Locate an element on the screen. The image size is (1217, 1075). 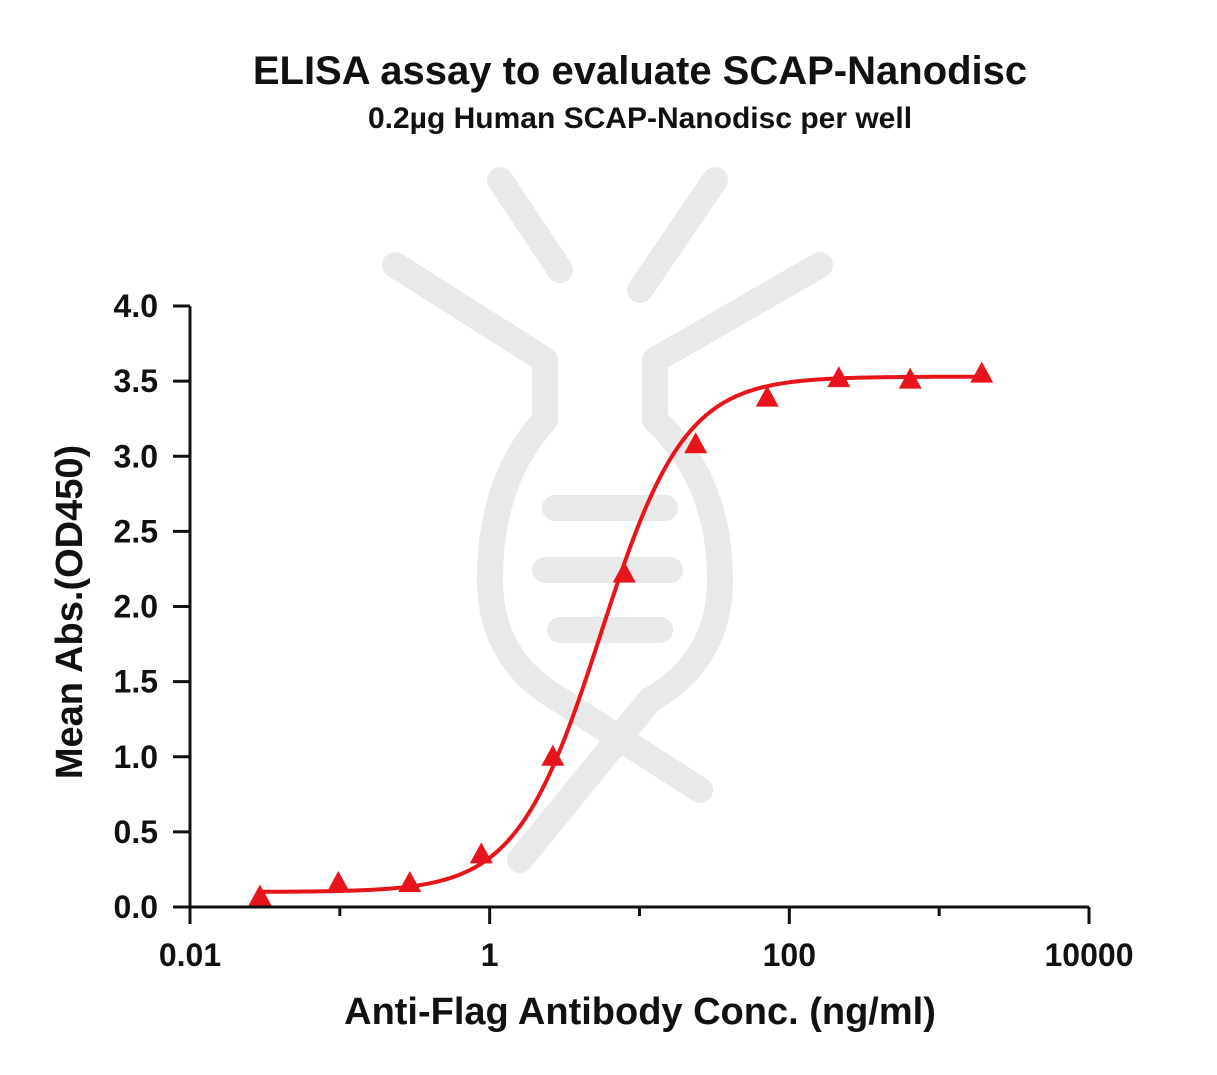
x-tick-label: 1 is located at coordinates (490, 955).